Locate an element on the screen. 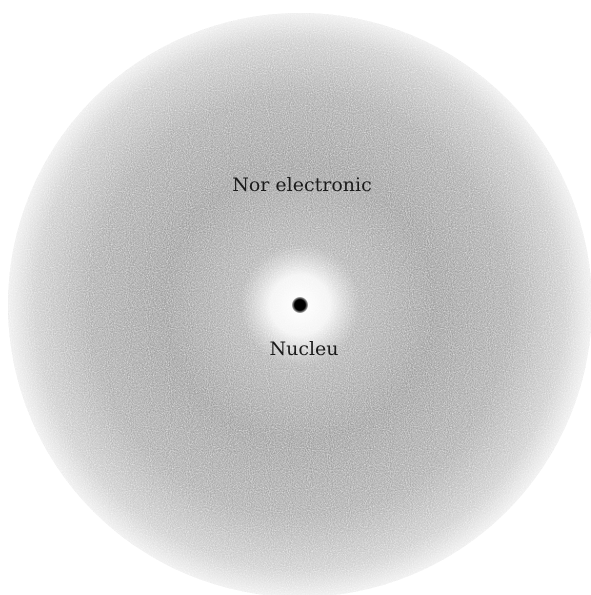 This screenshot has height=595, width=591. electron-cloud-label: Nor electronic is located at coordinates (302, 185).